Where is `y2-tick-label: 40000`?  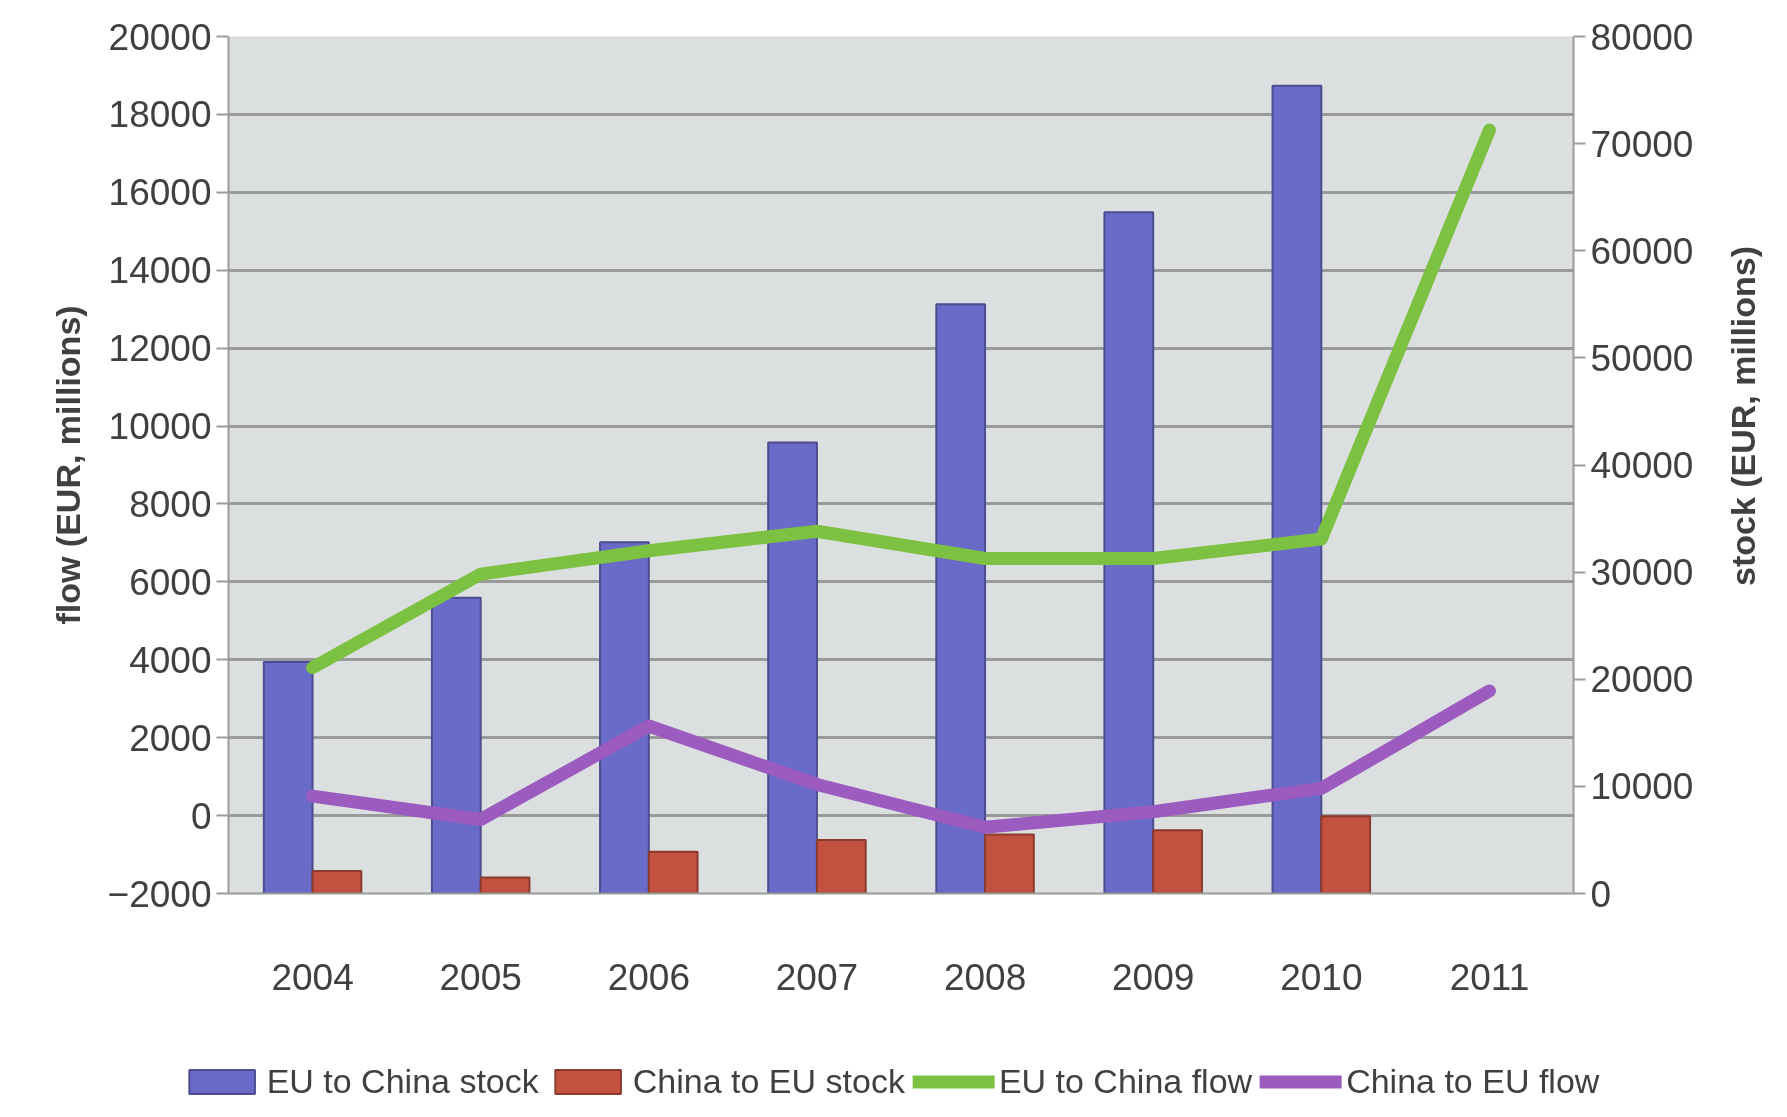
y2-tick-label: 40000 is located at coordinates (1642, 465).